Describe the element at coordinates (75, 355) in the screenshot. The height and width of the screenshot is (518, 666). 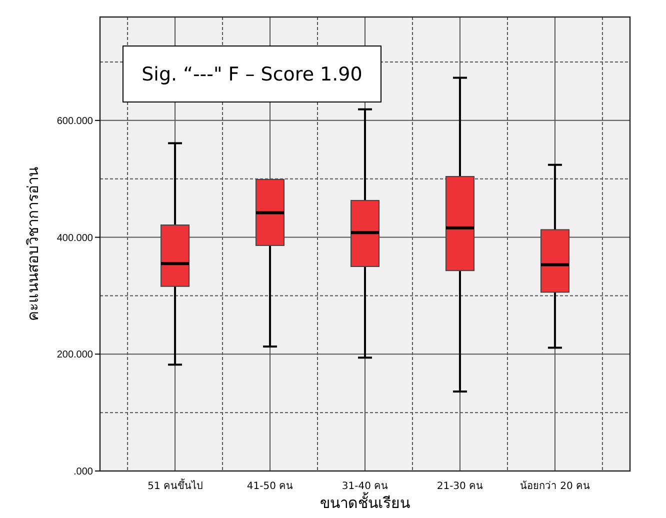
I see `y-tick-label: 200.000` at that location.